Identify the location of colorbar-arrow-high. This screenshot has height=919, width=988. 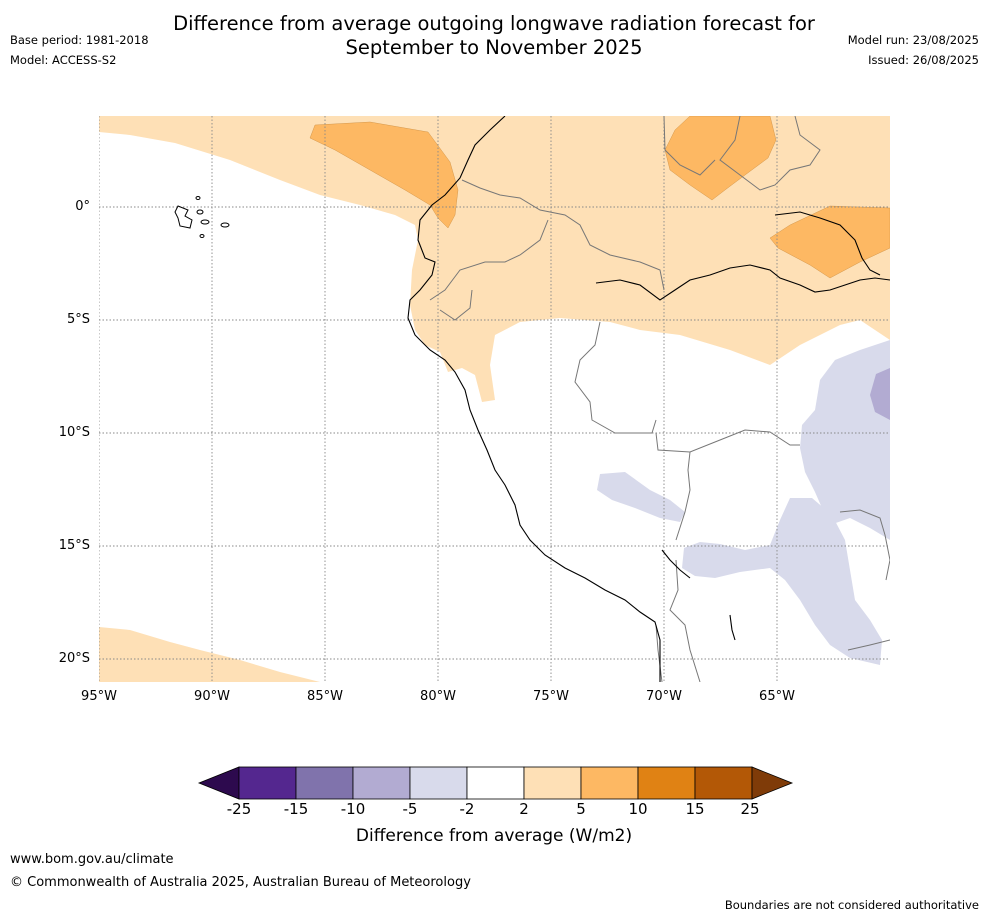
(772, 783).